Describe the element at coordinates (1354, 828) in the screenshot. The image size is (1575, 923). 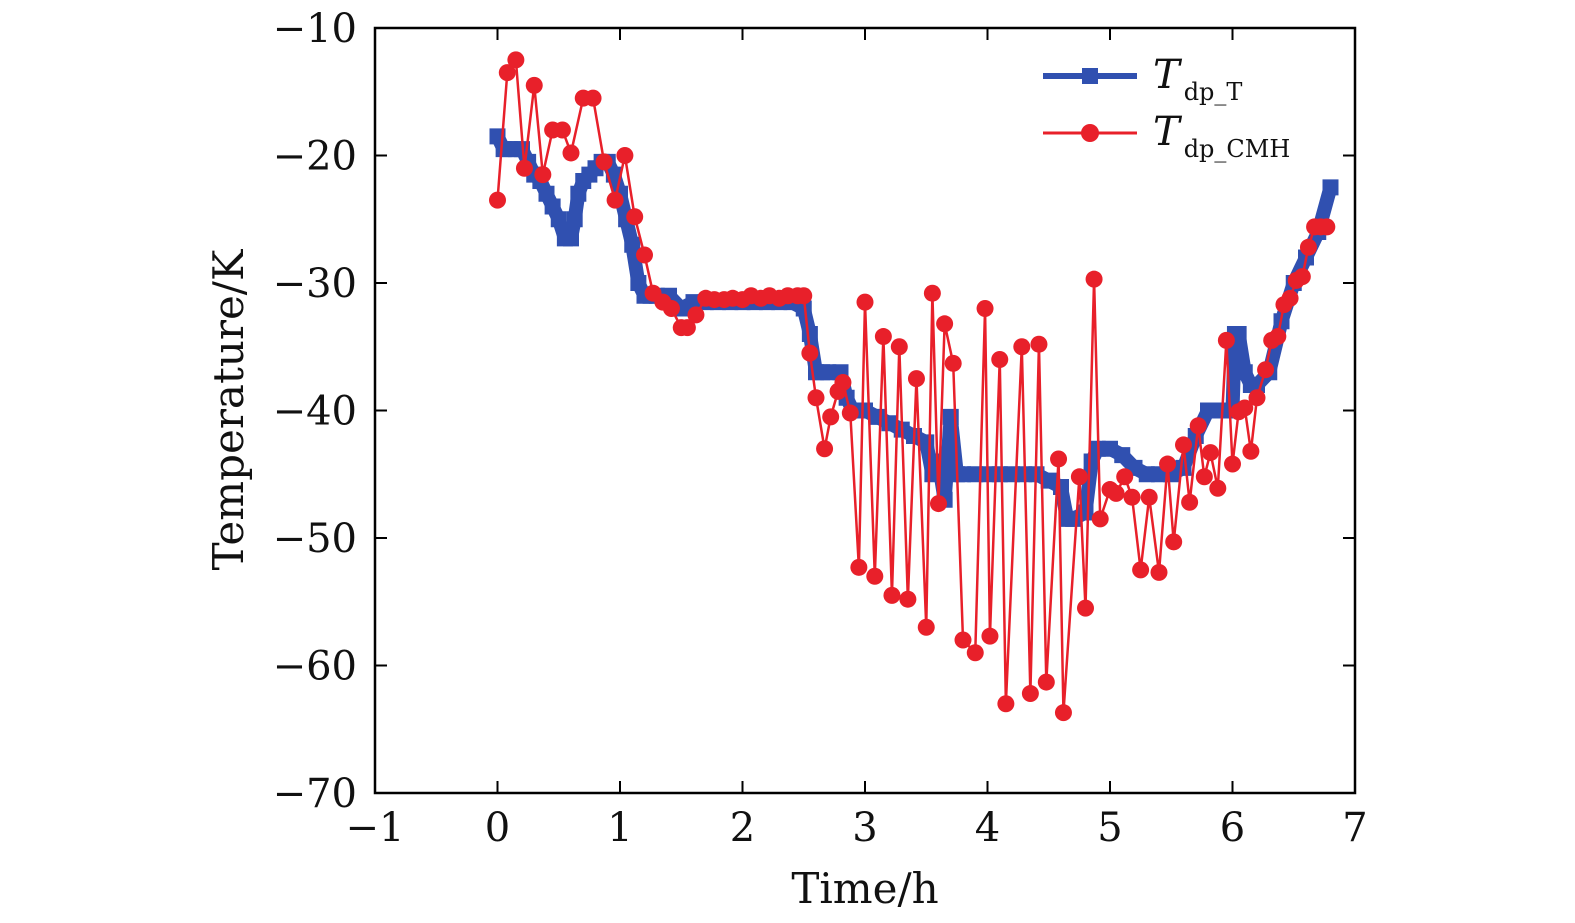
I see `x-tick-label: 7` at that location.